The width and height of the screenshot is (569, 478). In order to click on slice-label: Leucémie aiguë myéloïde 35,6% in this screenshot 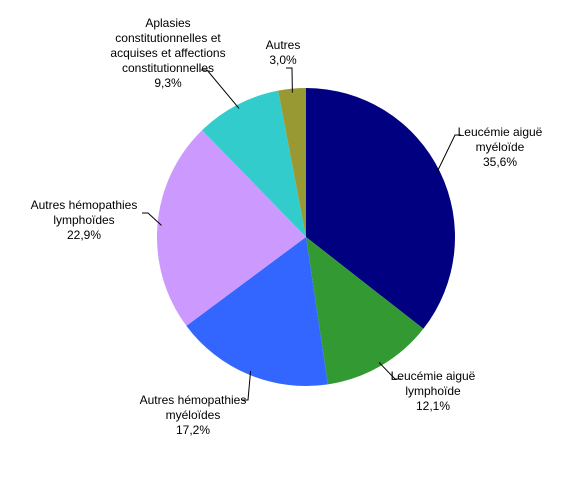, I will do `click(500, 147)`.